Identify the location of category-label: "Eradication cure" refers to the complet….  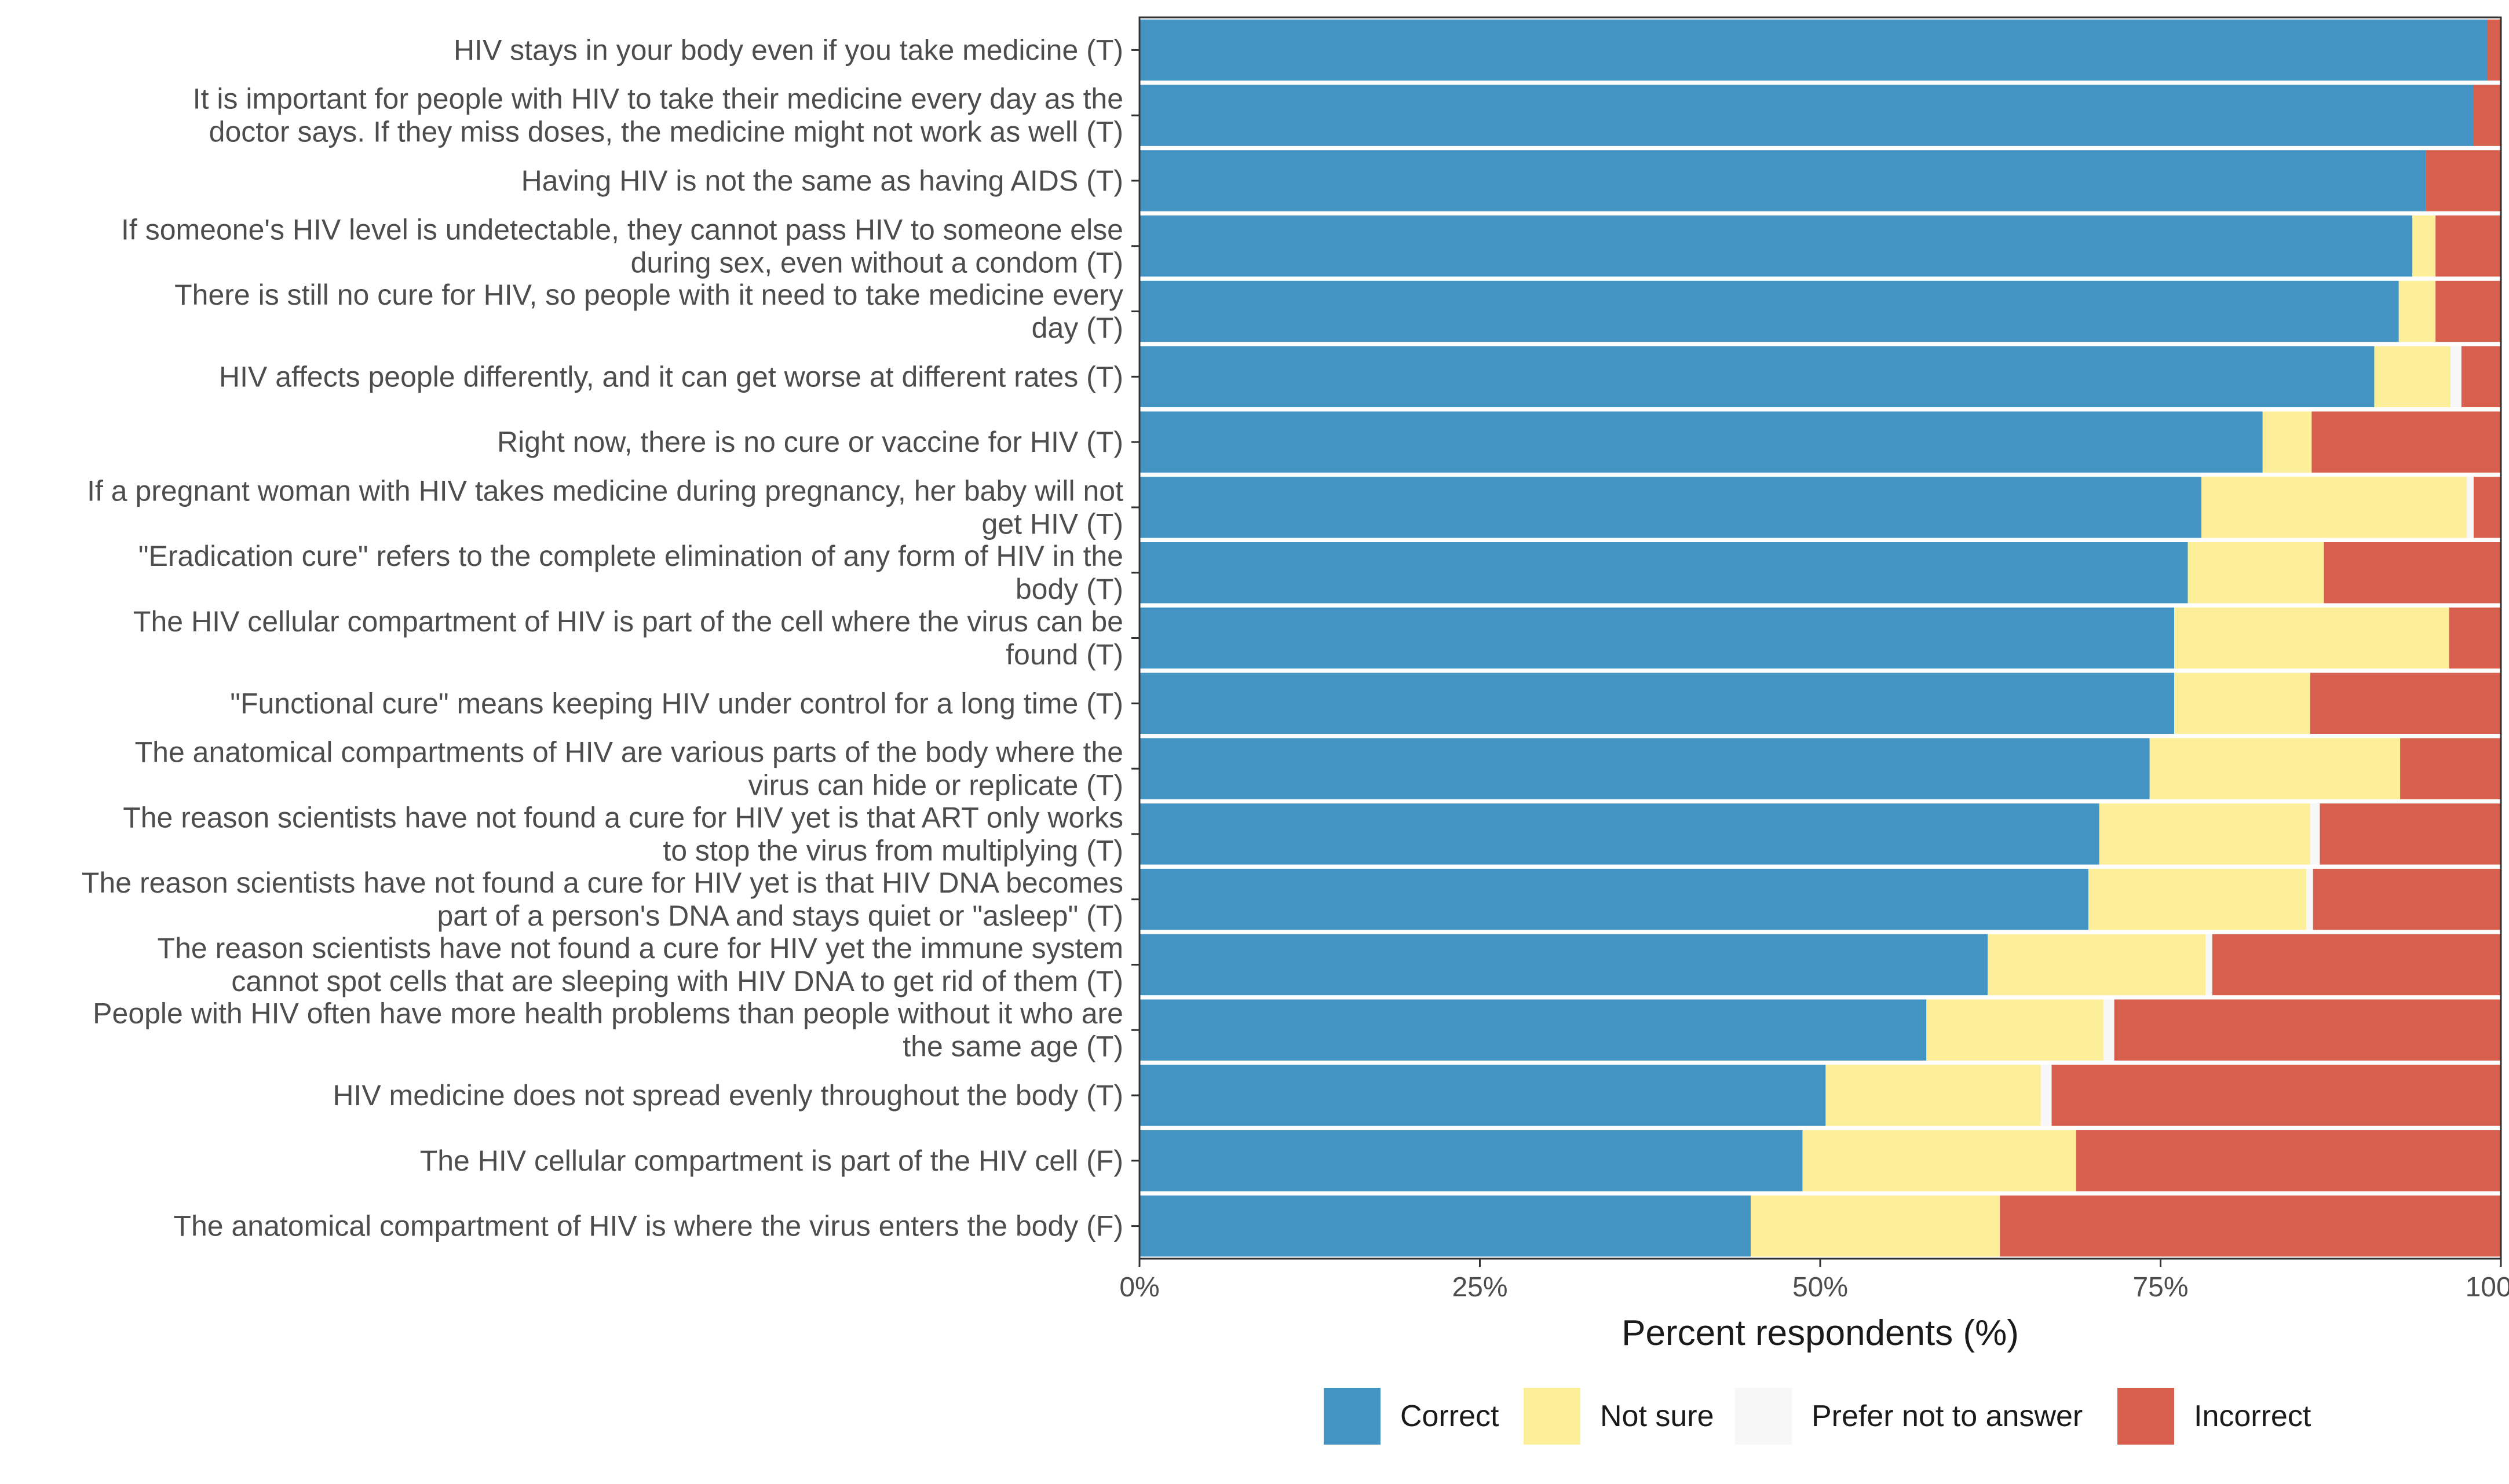
(630, 556).